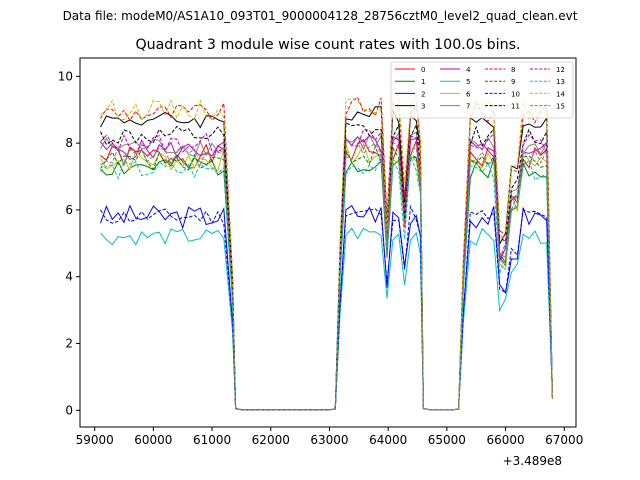  I want to click on legend-label-4: 4, so click(468, 70).